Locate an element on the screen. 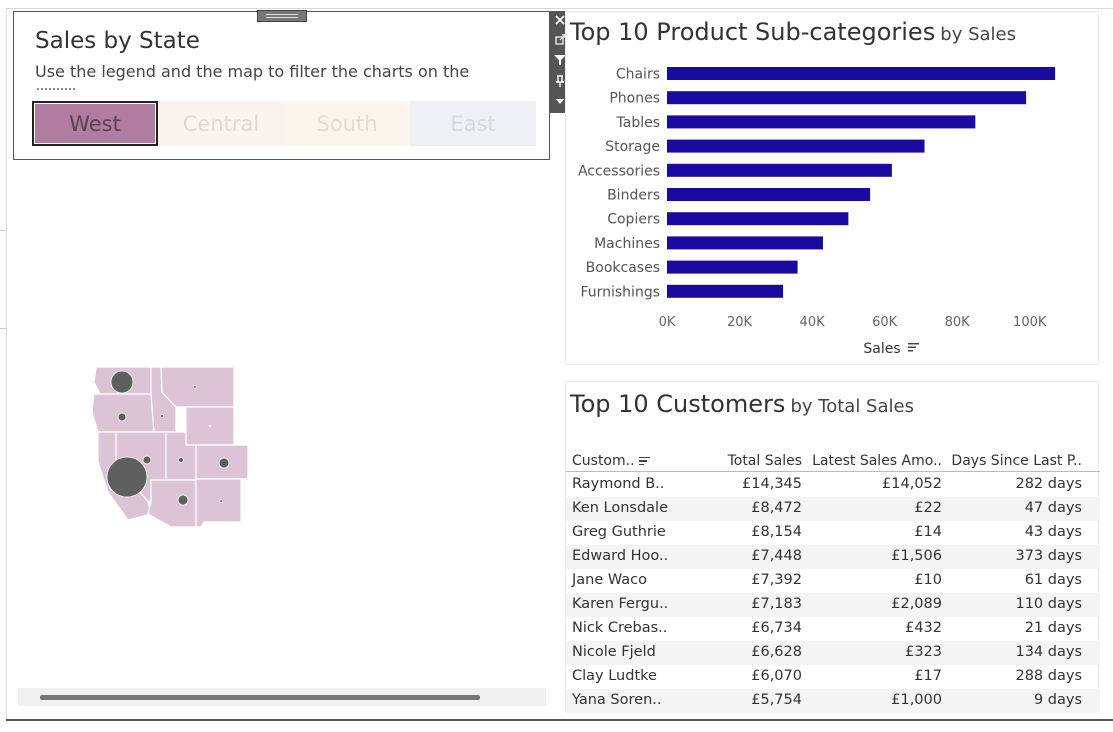 The height and width of the screenshot is (732, 1113). region-south-button: South is located at coordinates (347, 123).